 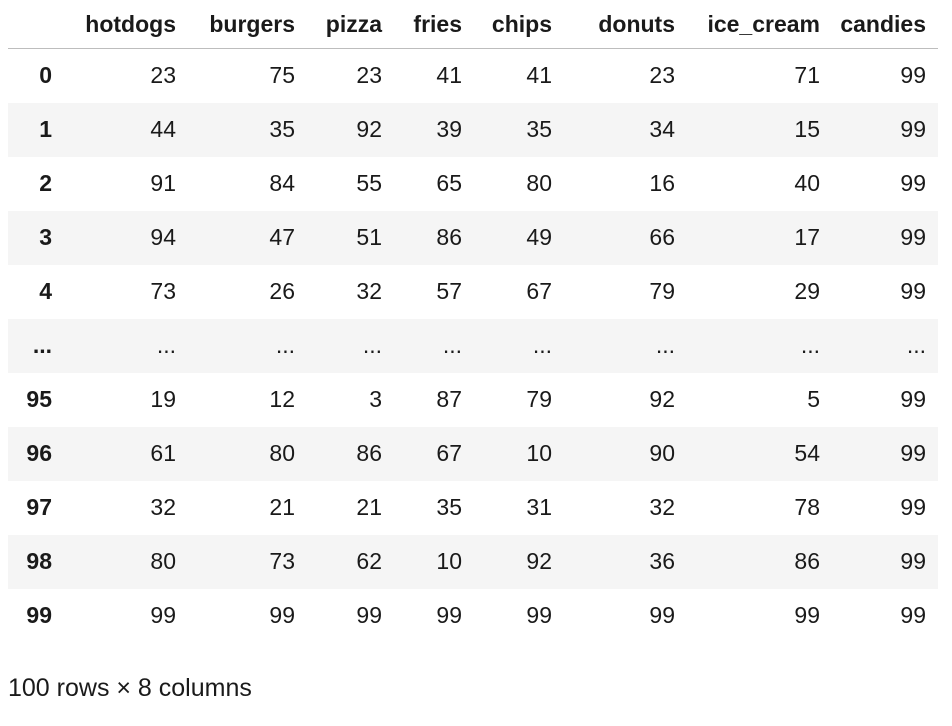 I want to click on cell-hotdogs: 99, so click(x=163, y=615).